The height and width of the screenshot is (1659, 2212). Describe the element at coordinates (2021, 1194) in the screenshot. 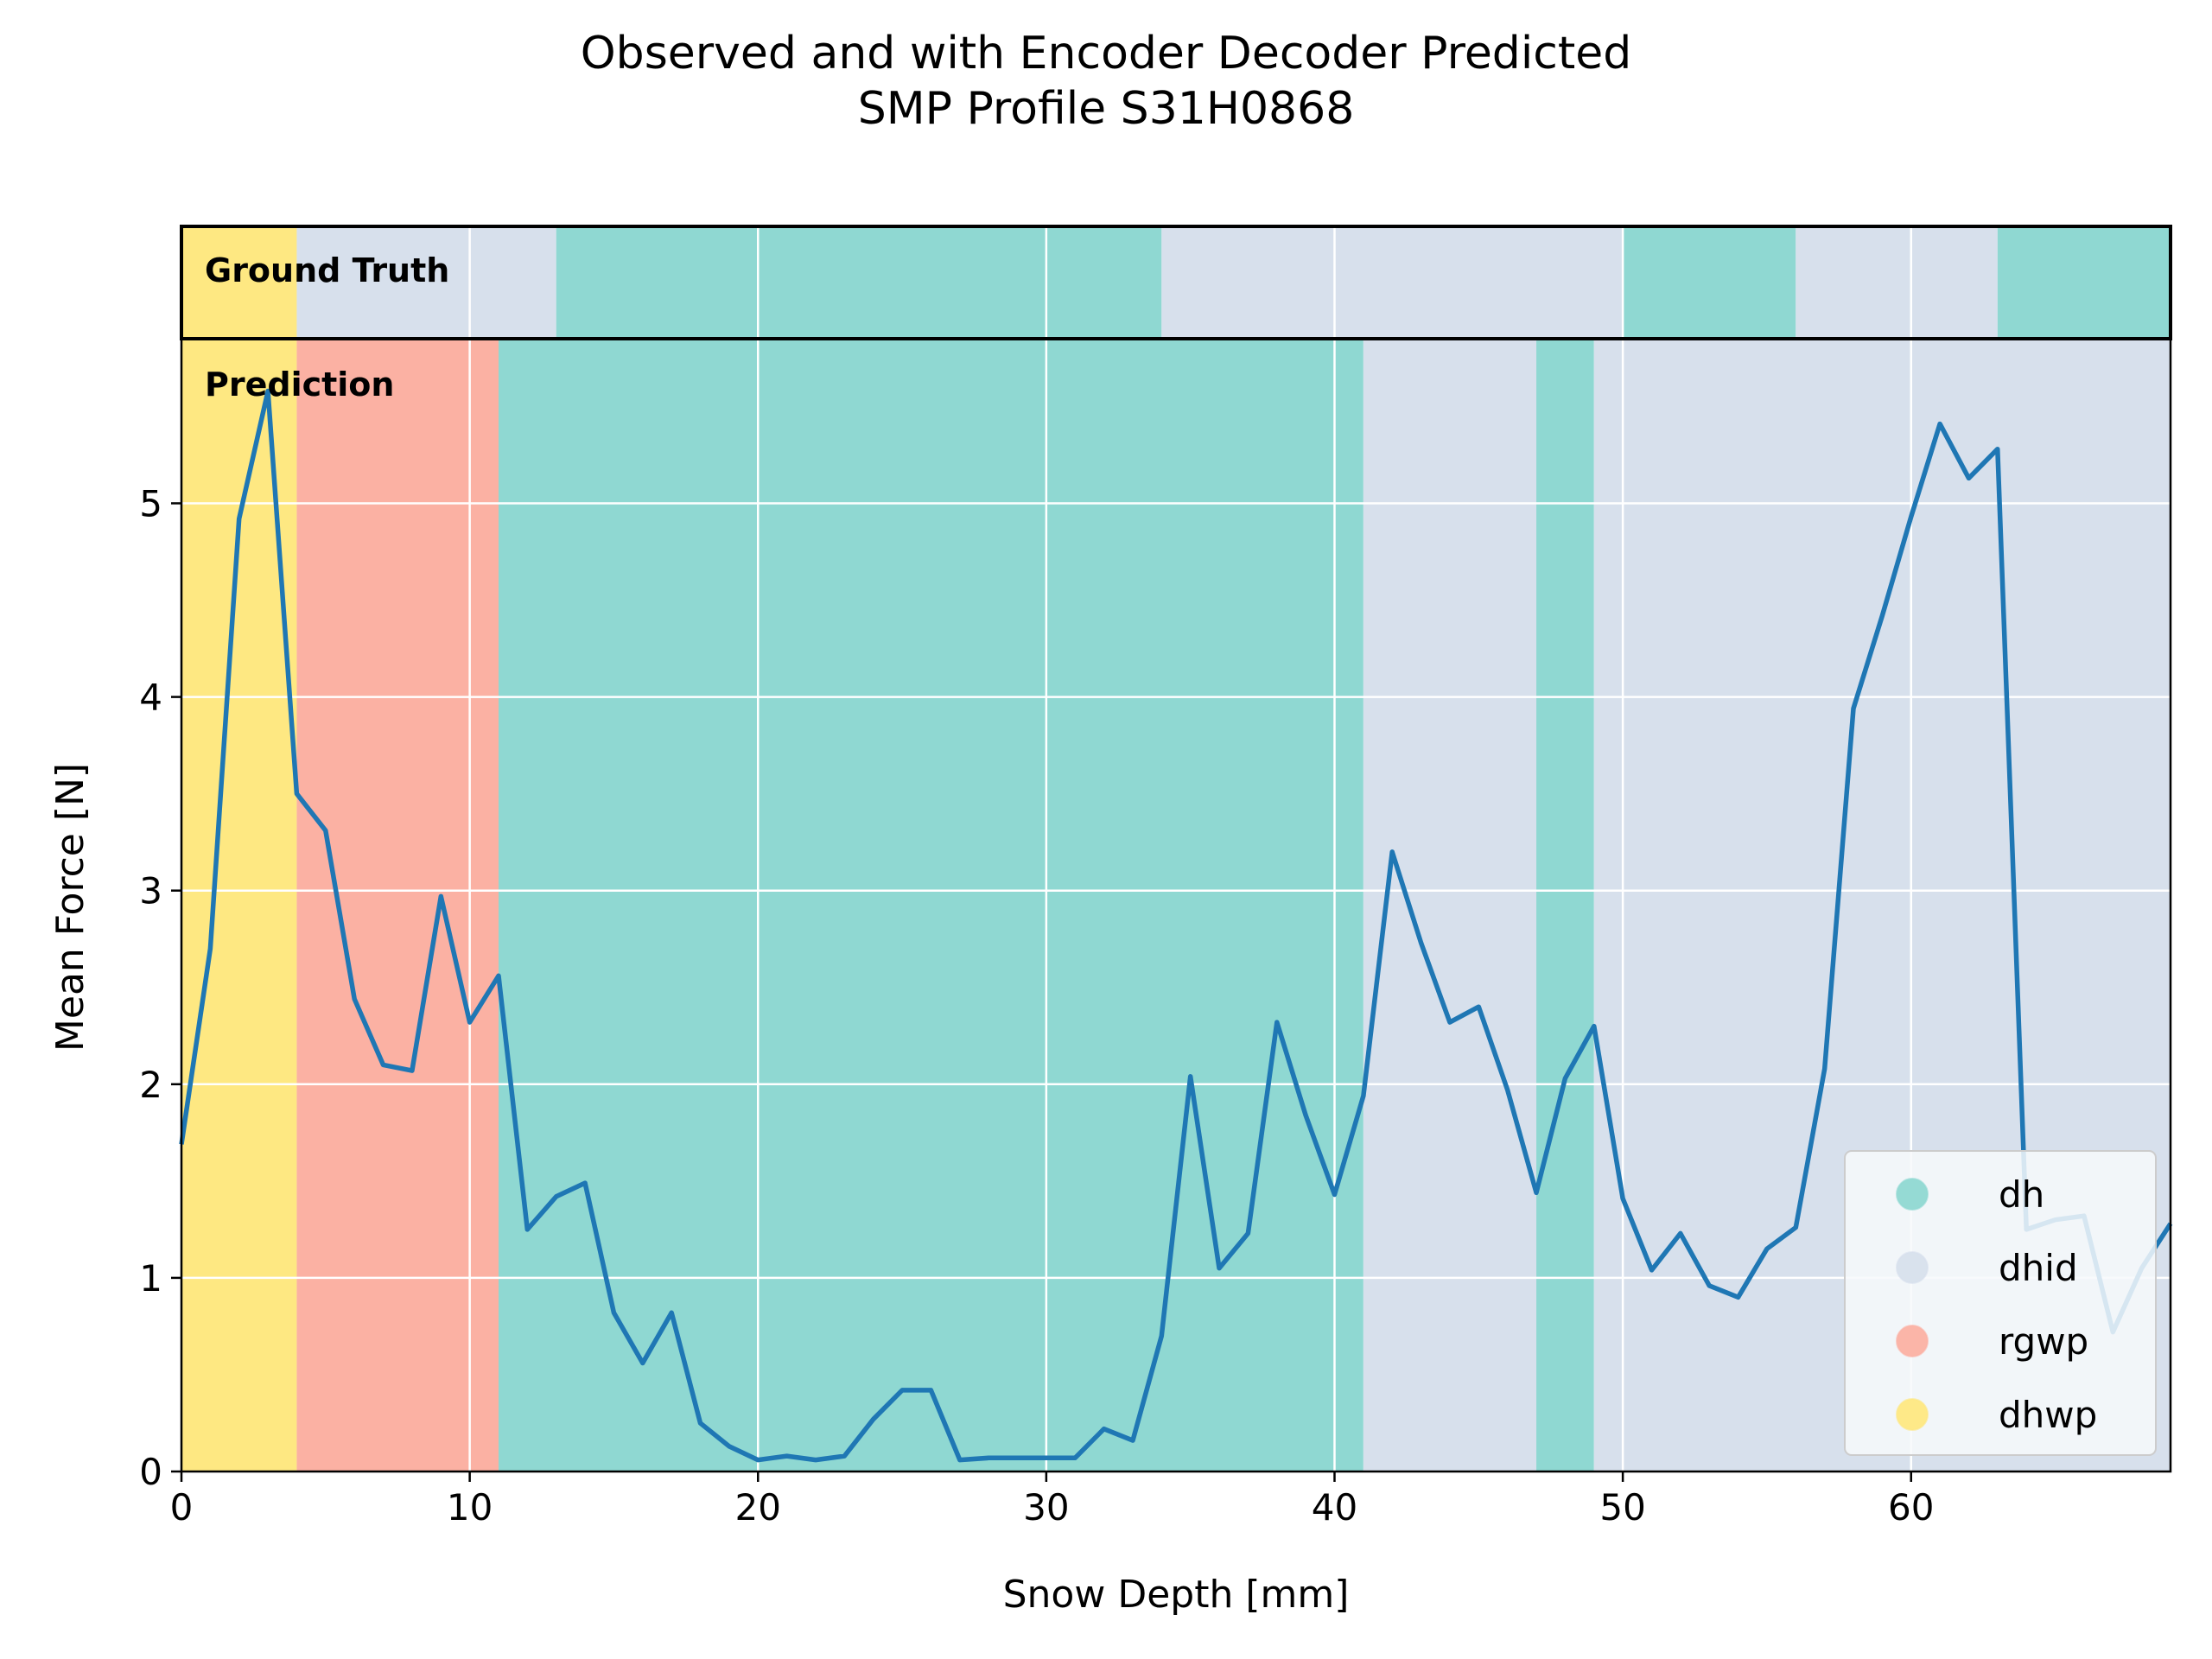

I see `legend-label-dh: dh` at that location.